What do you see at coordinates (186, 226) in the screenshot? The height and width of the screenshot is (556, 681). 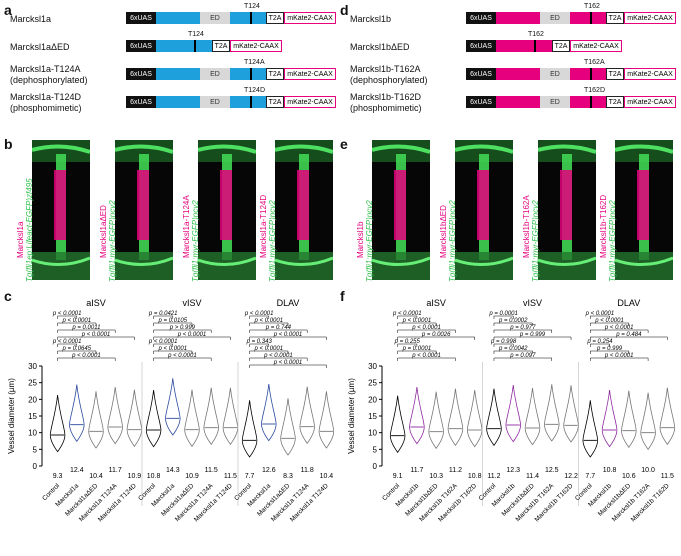 I see `micrograph-label-magenta: Marcksl1a-T124A` at bounding box center [186, 226].